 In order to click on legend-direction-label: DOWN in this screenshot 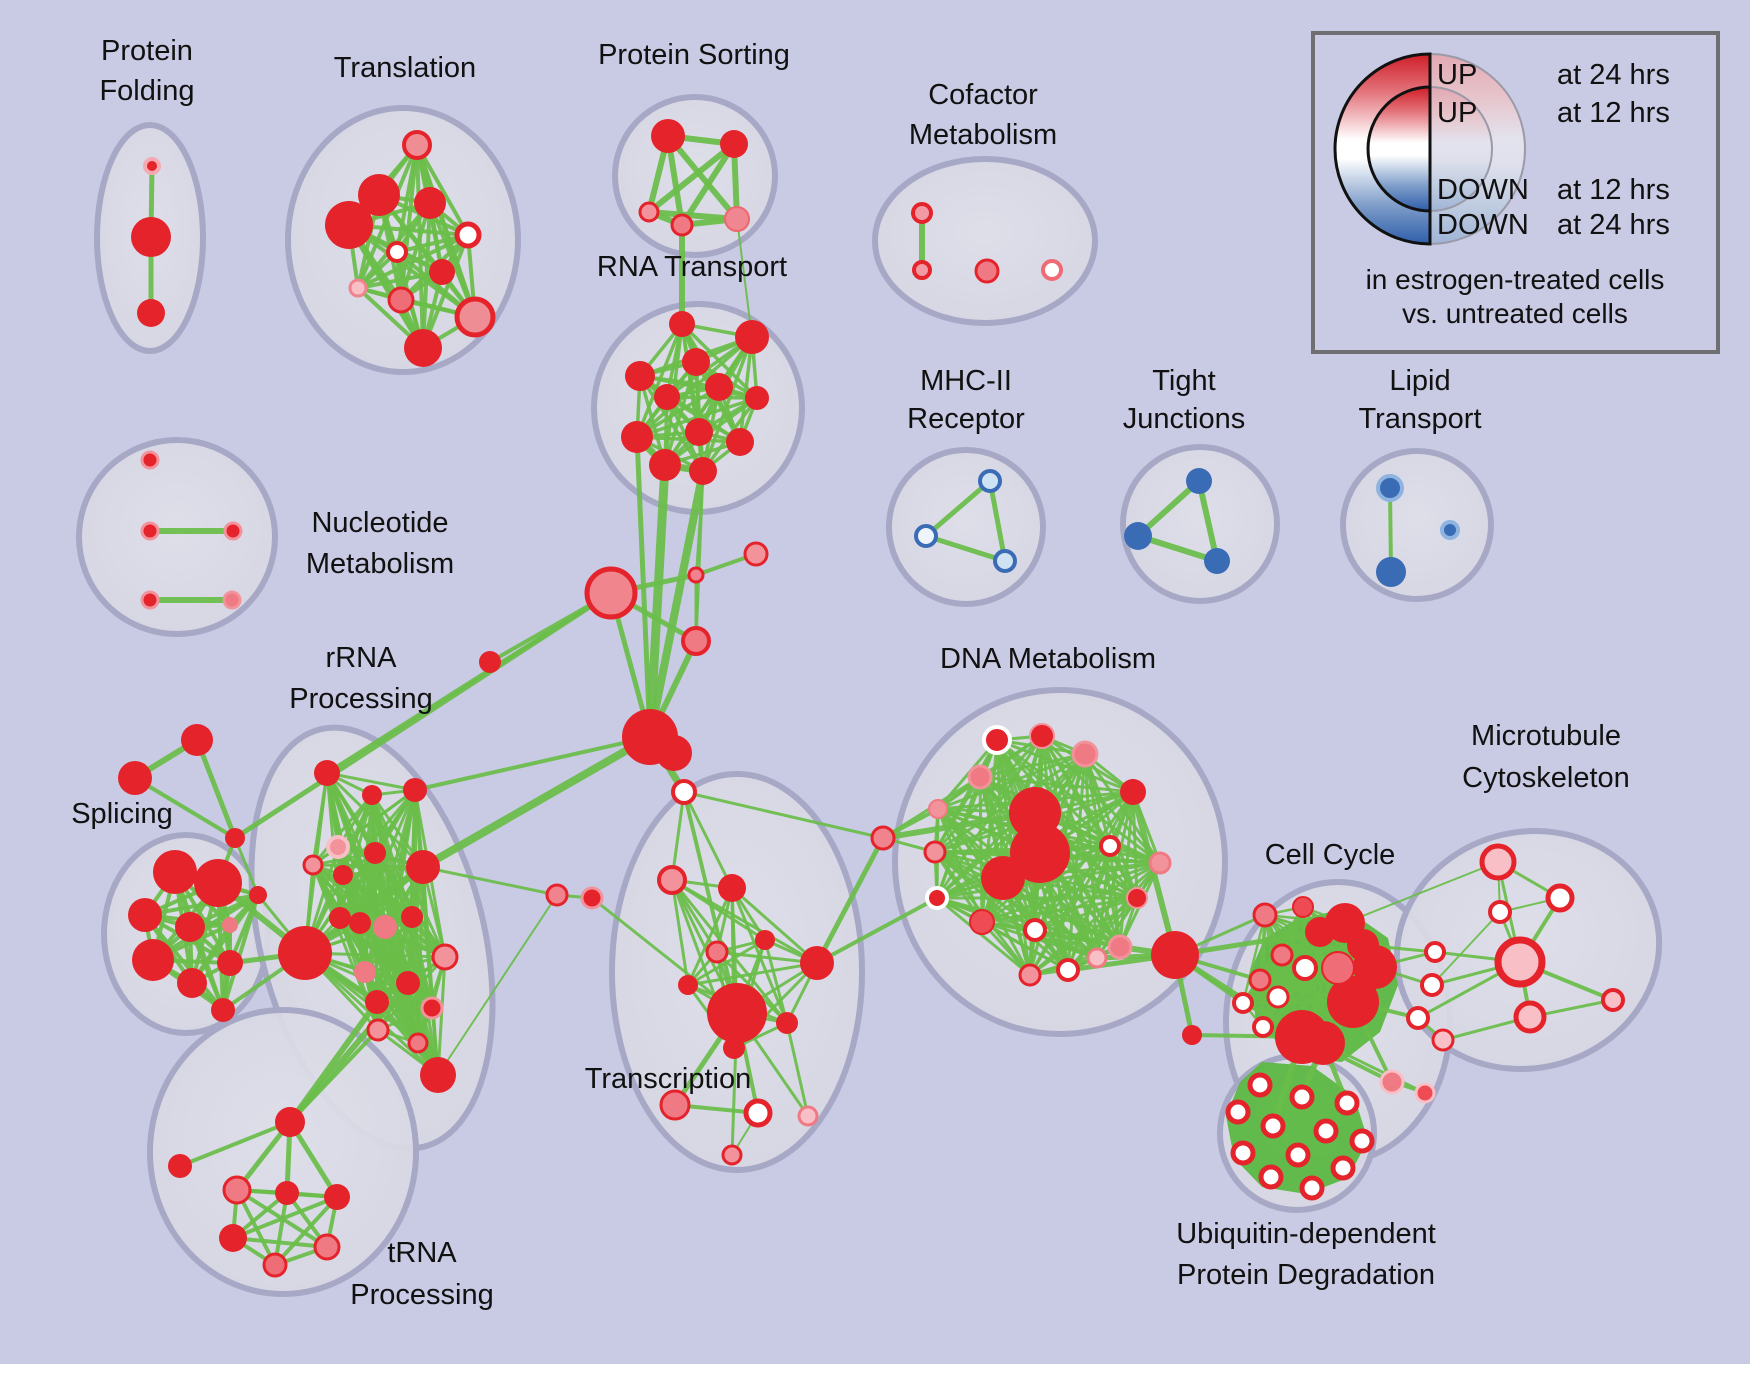, I will do `click(1483, 190)`.